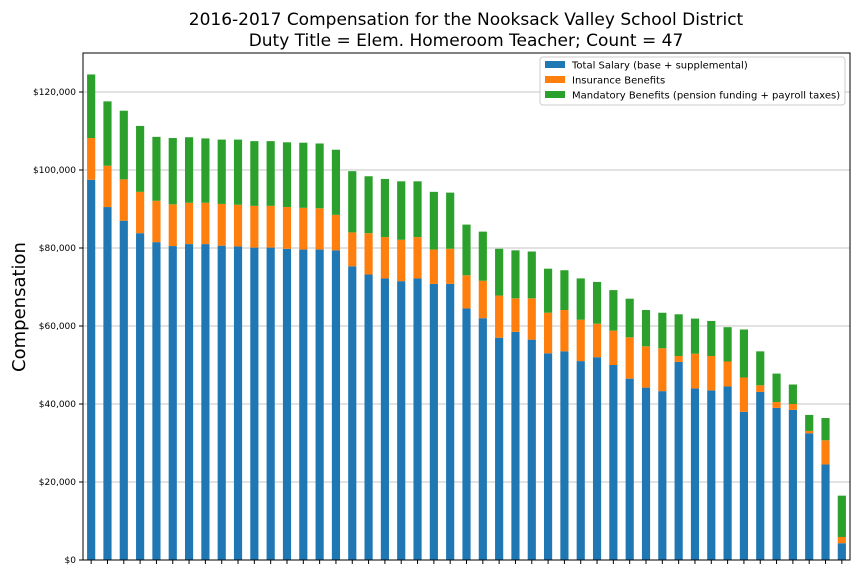 This screenshot has height=576, width=864. What do you see at coordinates (54, 93) in the screenshot?
I see `y-tick-label: $120,000` at bounding box center [54, 93].